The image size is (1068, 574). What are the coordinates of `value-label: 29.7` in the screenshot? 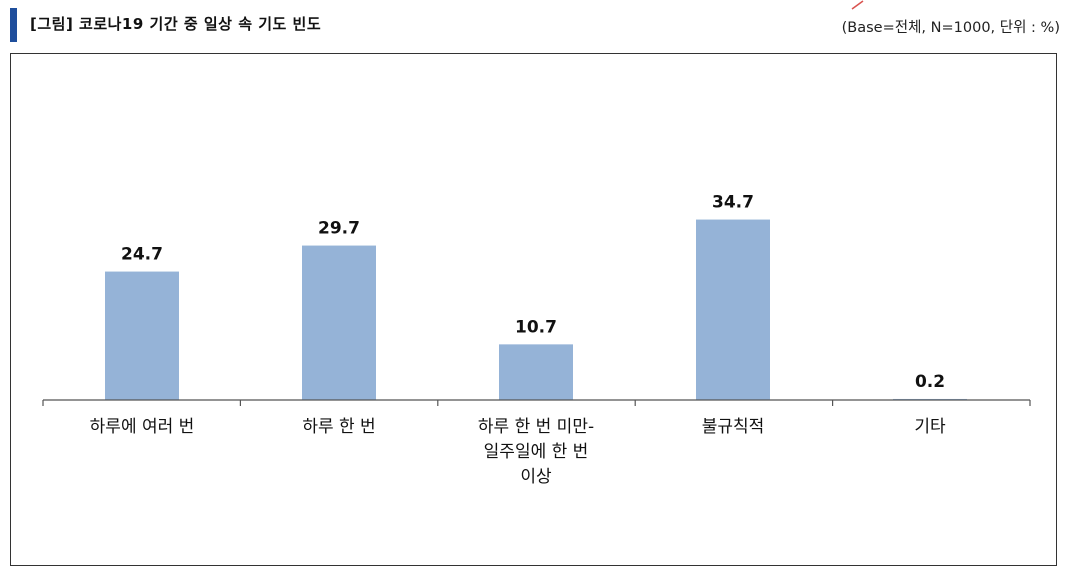 It's located at (339, 229).